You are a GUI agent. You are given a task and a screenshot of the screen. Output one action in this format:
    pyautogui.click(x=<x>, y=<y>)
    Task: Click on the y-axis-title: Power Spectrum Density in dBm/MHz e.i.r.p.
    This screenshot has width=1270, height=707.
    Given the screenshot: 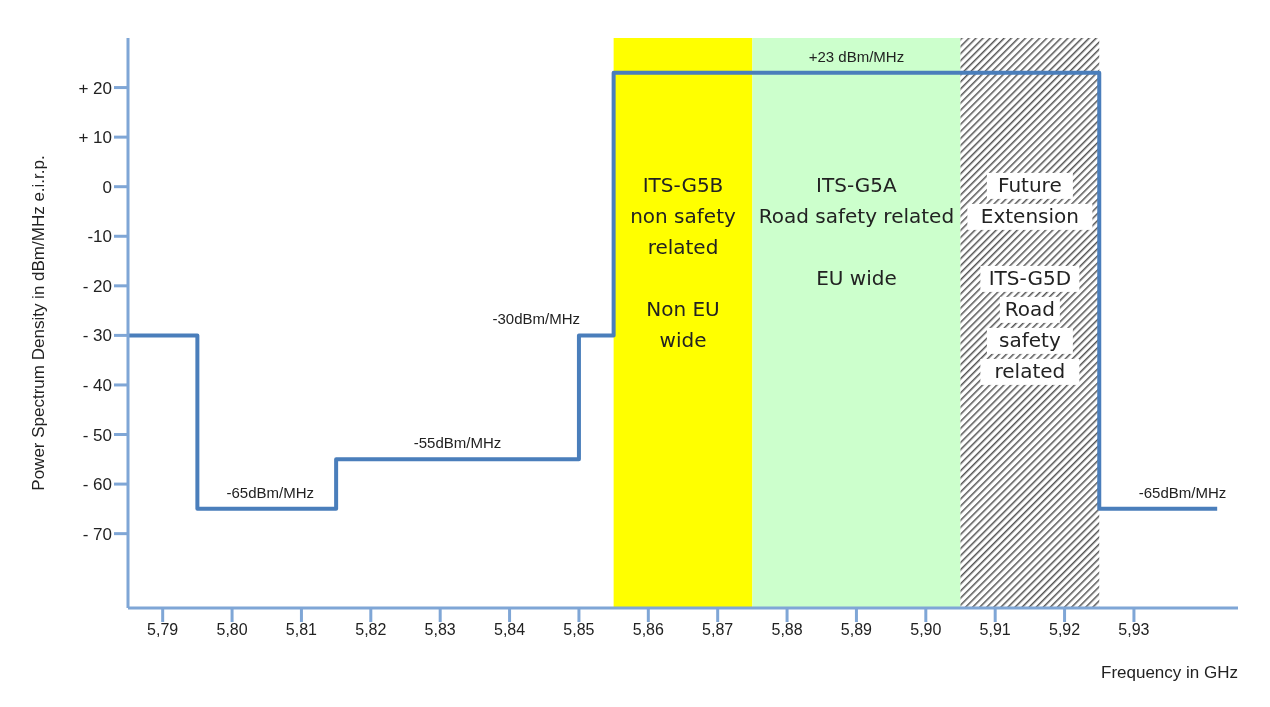 What is the action you would take?
    pyautogui.click(x=39, y=323)
    